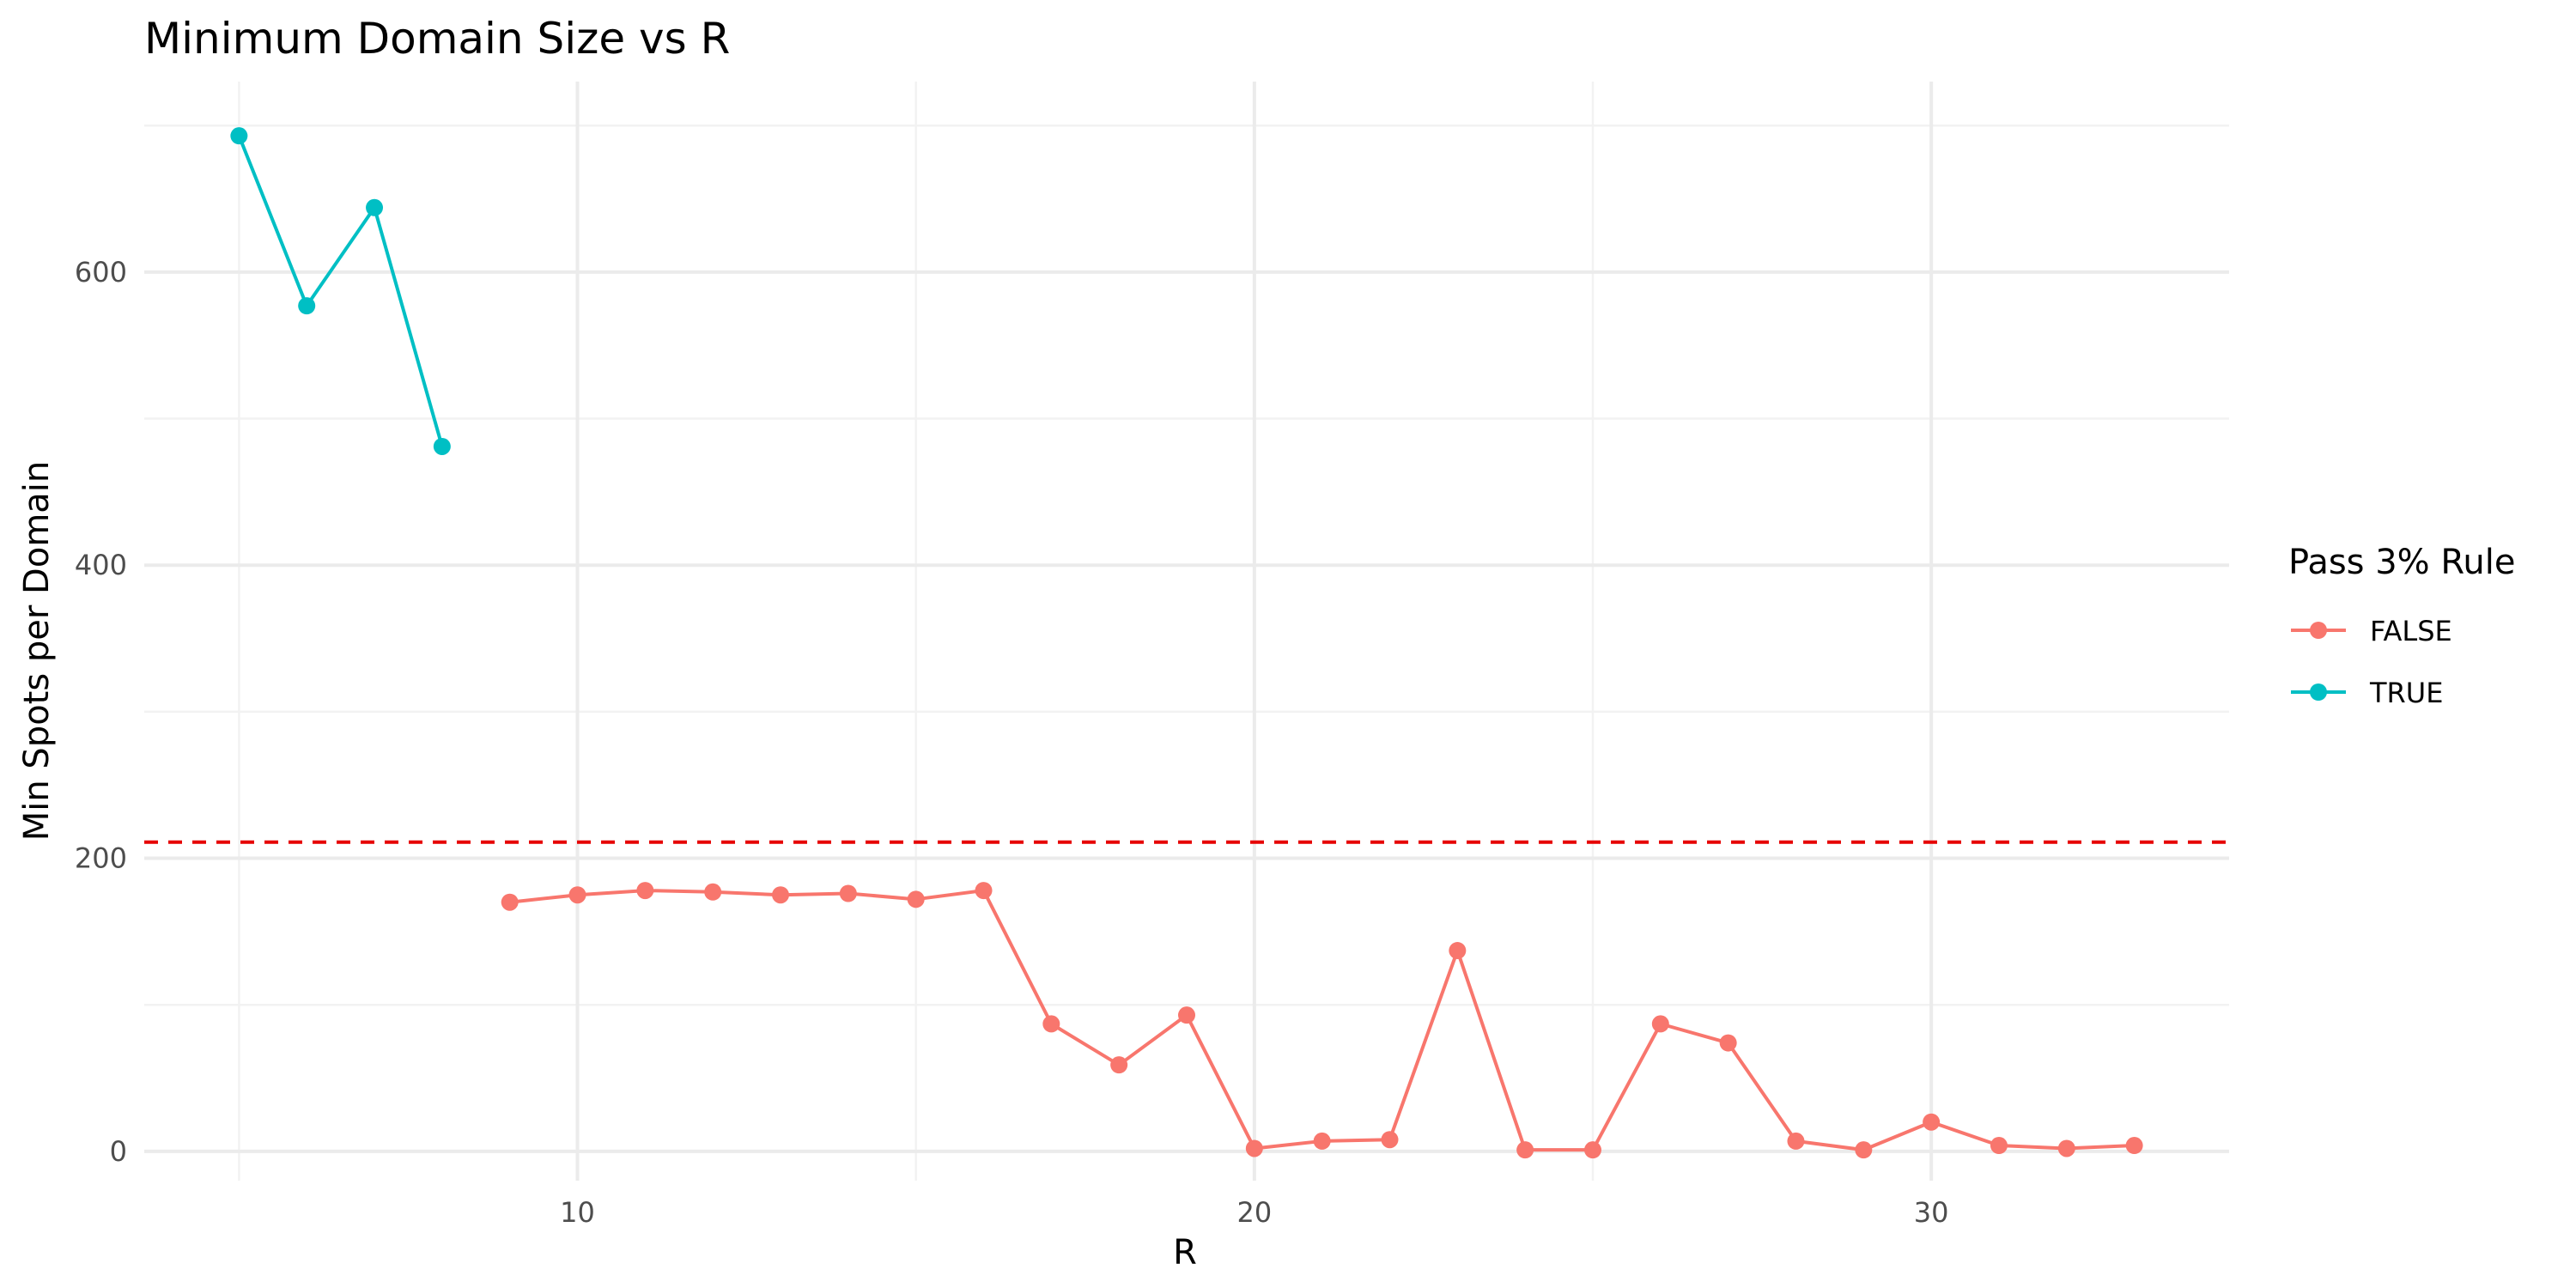  I want to click on legend: Pass 3% Rule FALSE TRUE, so click(2401, 626).